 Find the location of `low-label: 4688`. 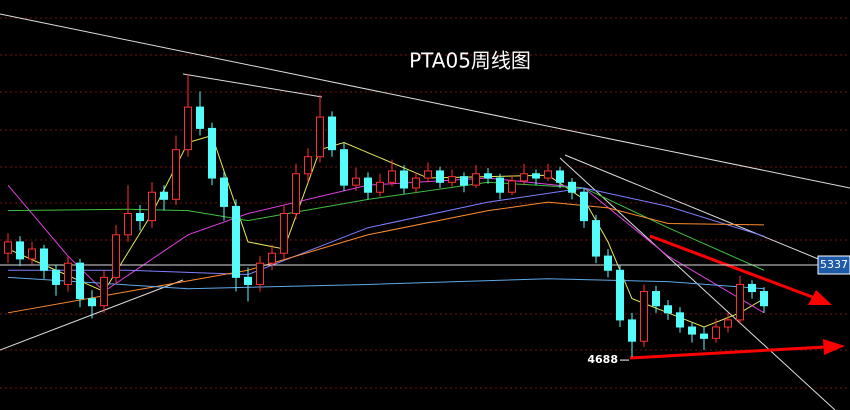

low-label: 4688 is located at coordinates (602, 359).